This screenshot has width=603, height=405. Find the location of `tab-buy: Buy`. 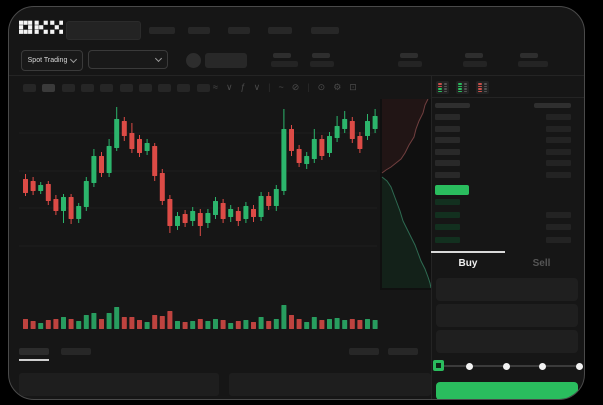

tab-buy: Buy is located at coordinates (468, 263).